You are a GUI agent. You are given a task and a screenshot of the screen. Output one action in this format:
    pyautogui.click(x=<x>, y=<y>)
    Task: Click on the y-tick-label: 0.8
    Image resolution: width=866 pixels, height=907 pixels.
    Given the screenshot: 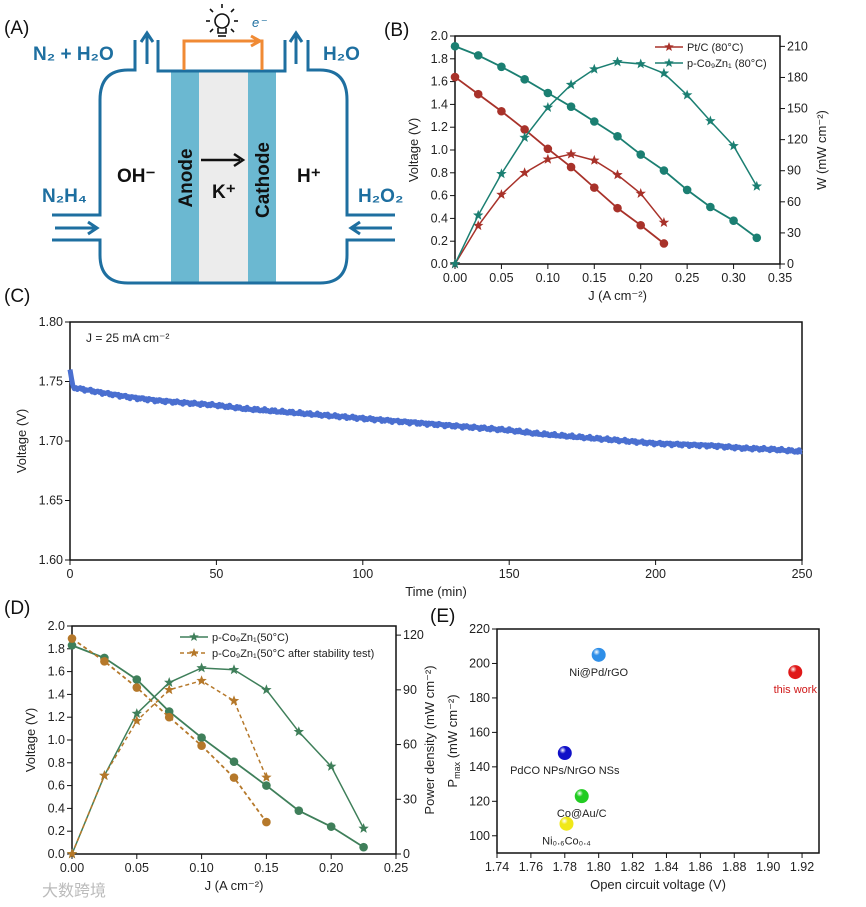 What is the action you would take?
    pyautogui.click(x=439, y=173)
    